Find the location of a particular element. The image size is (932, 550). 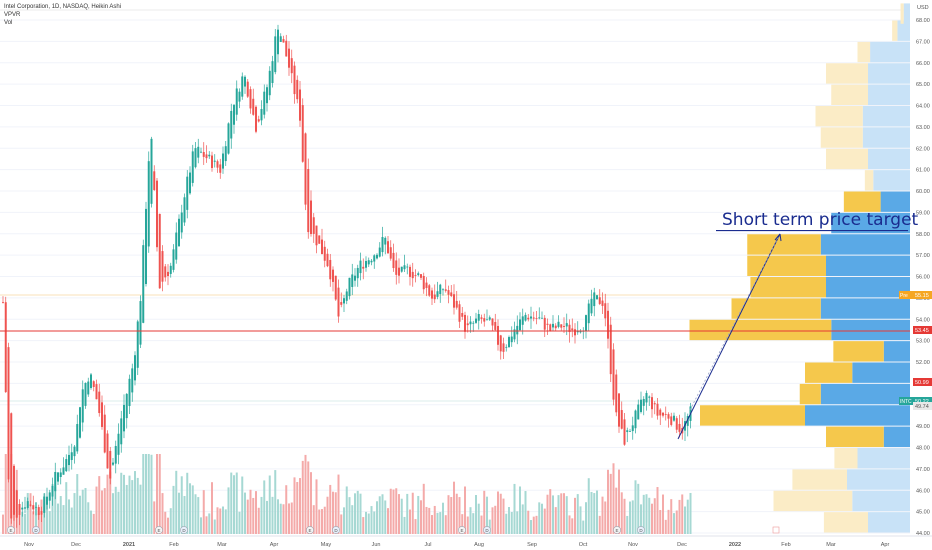

price-tick-label: 56.00 is located at coordinates (923, 278).